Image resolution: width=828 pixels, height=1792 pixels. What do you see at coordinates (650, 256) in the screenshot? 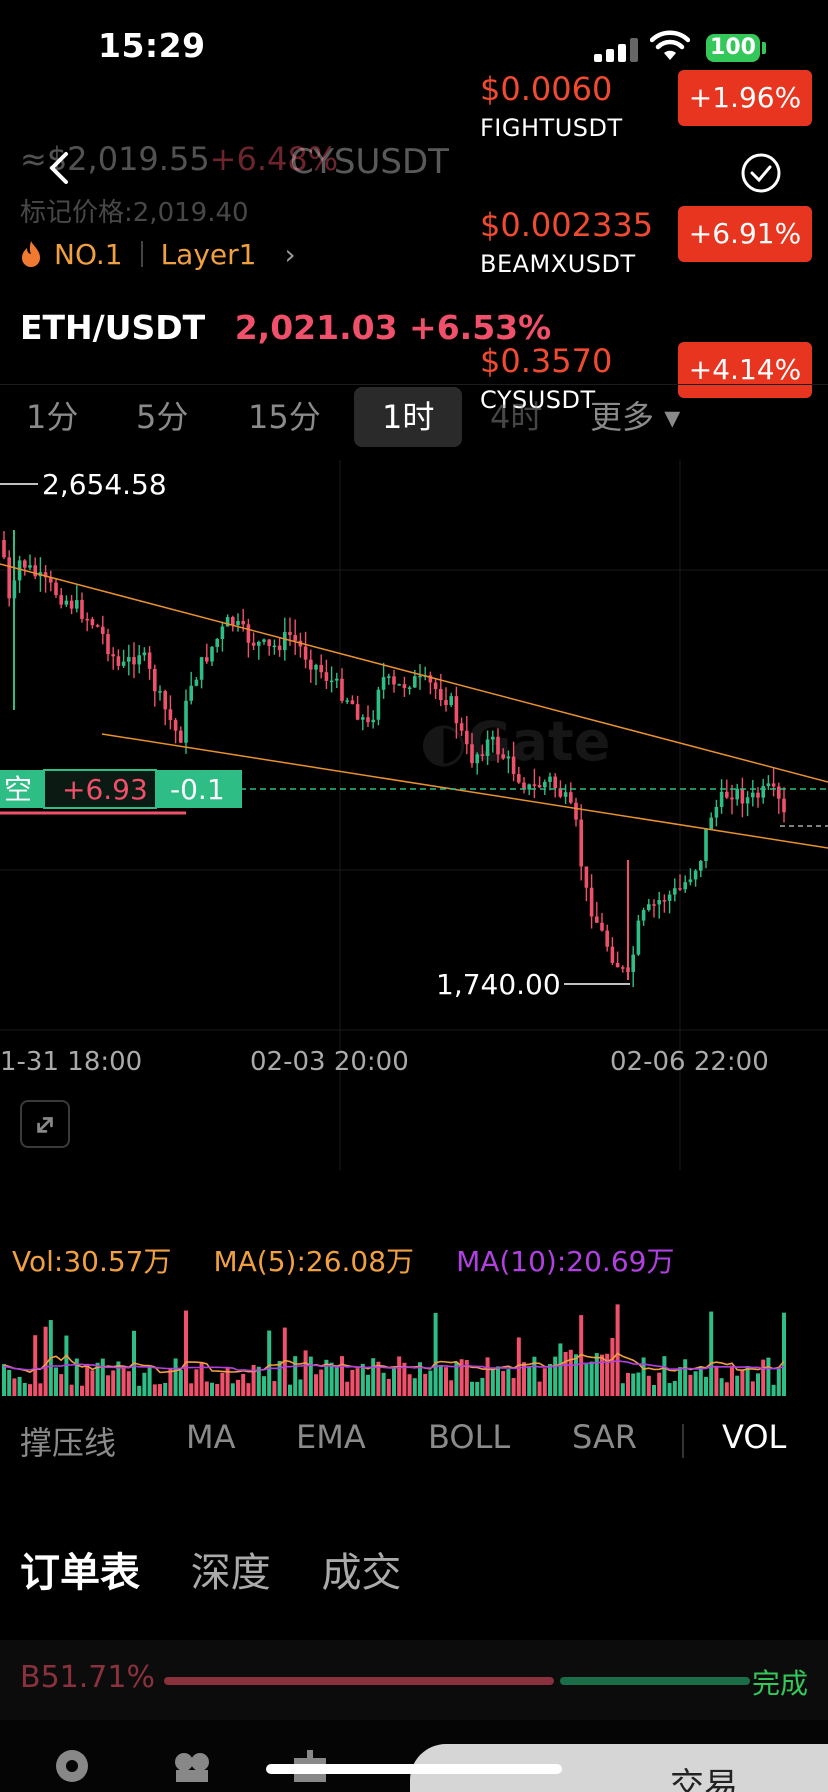
I see `ticker-beamxusdt: $0.002335 BEAMXUSDT +6.91%` at bounding box center [650, 256].